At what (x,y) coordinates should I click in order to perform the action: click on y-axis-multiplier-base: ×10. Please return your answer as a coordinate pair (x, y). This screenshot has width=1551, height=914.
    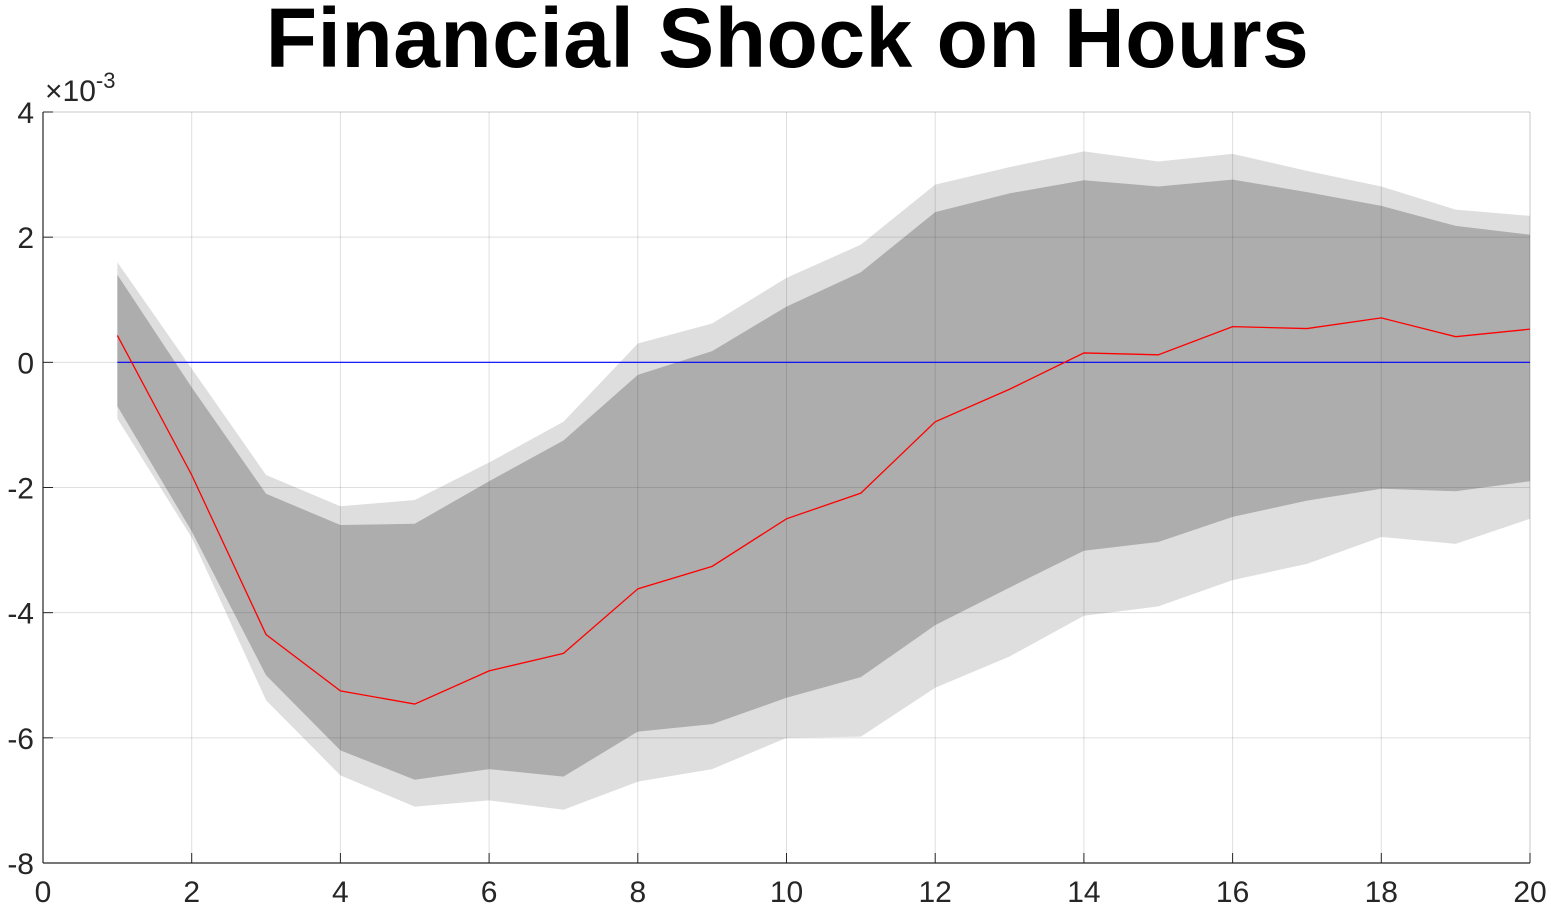
    Looking at the image, I should click on (70, 91).